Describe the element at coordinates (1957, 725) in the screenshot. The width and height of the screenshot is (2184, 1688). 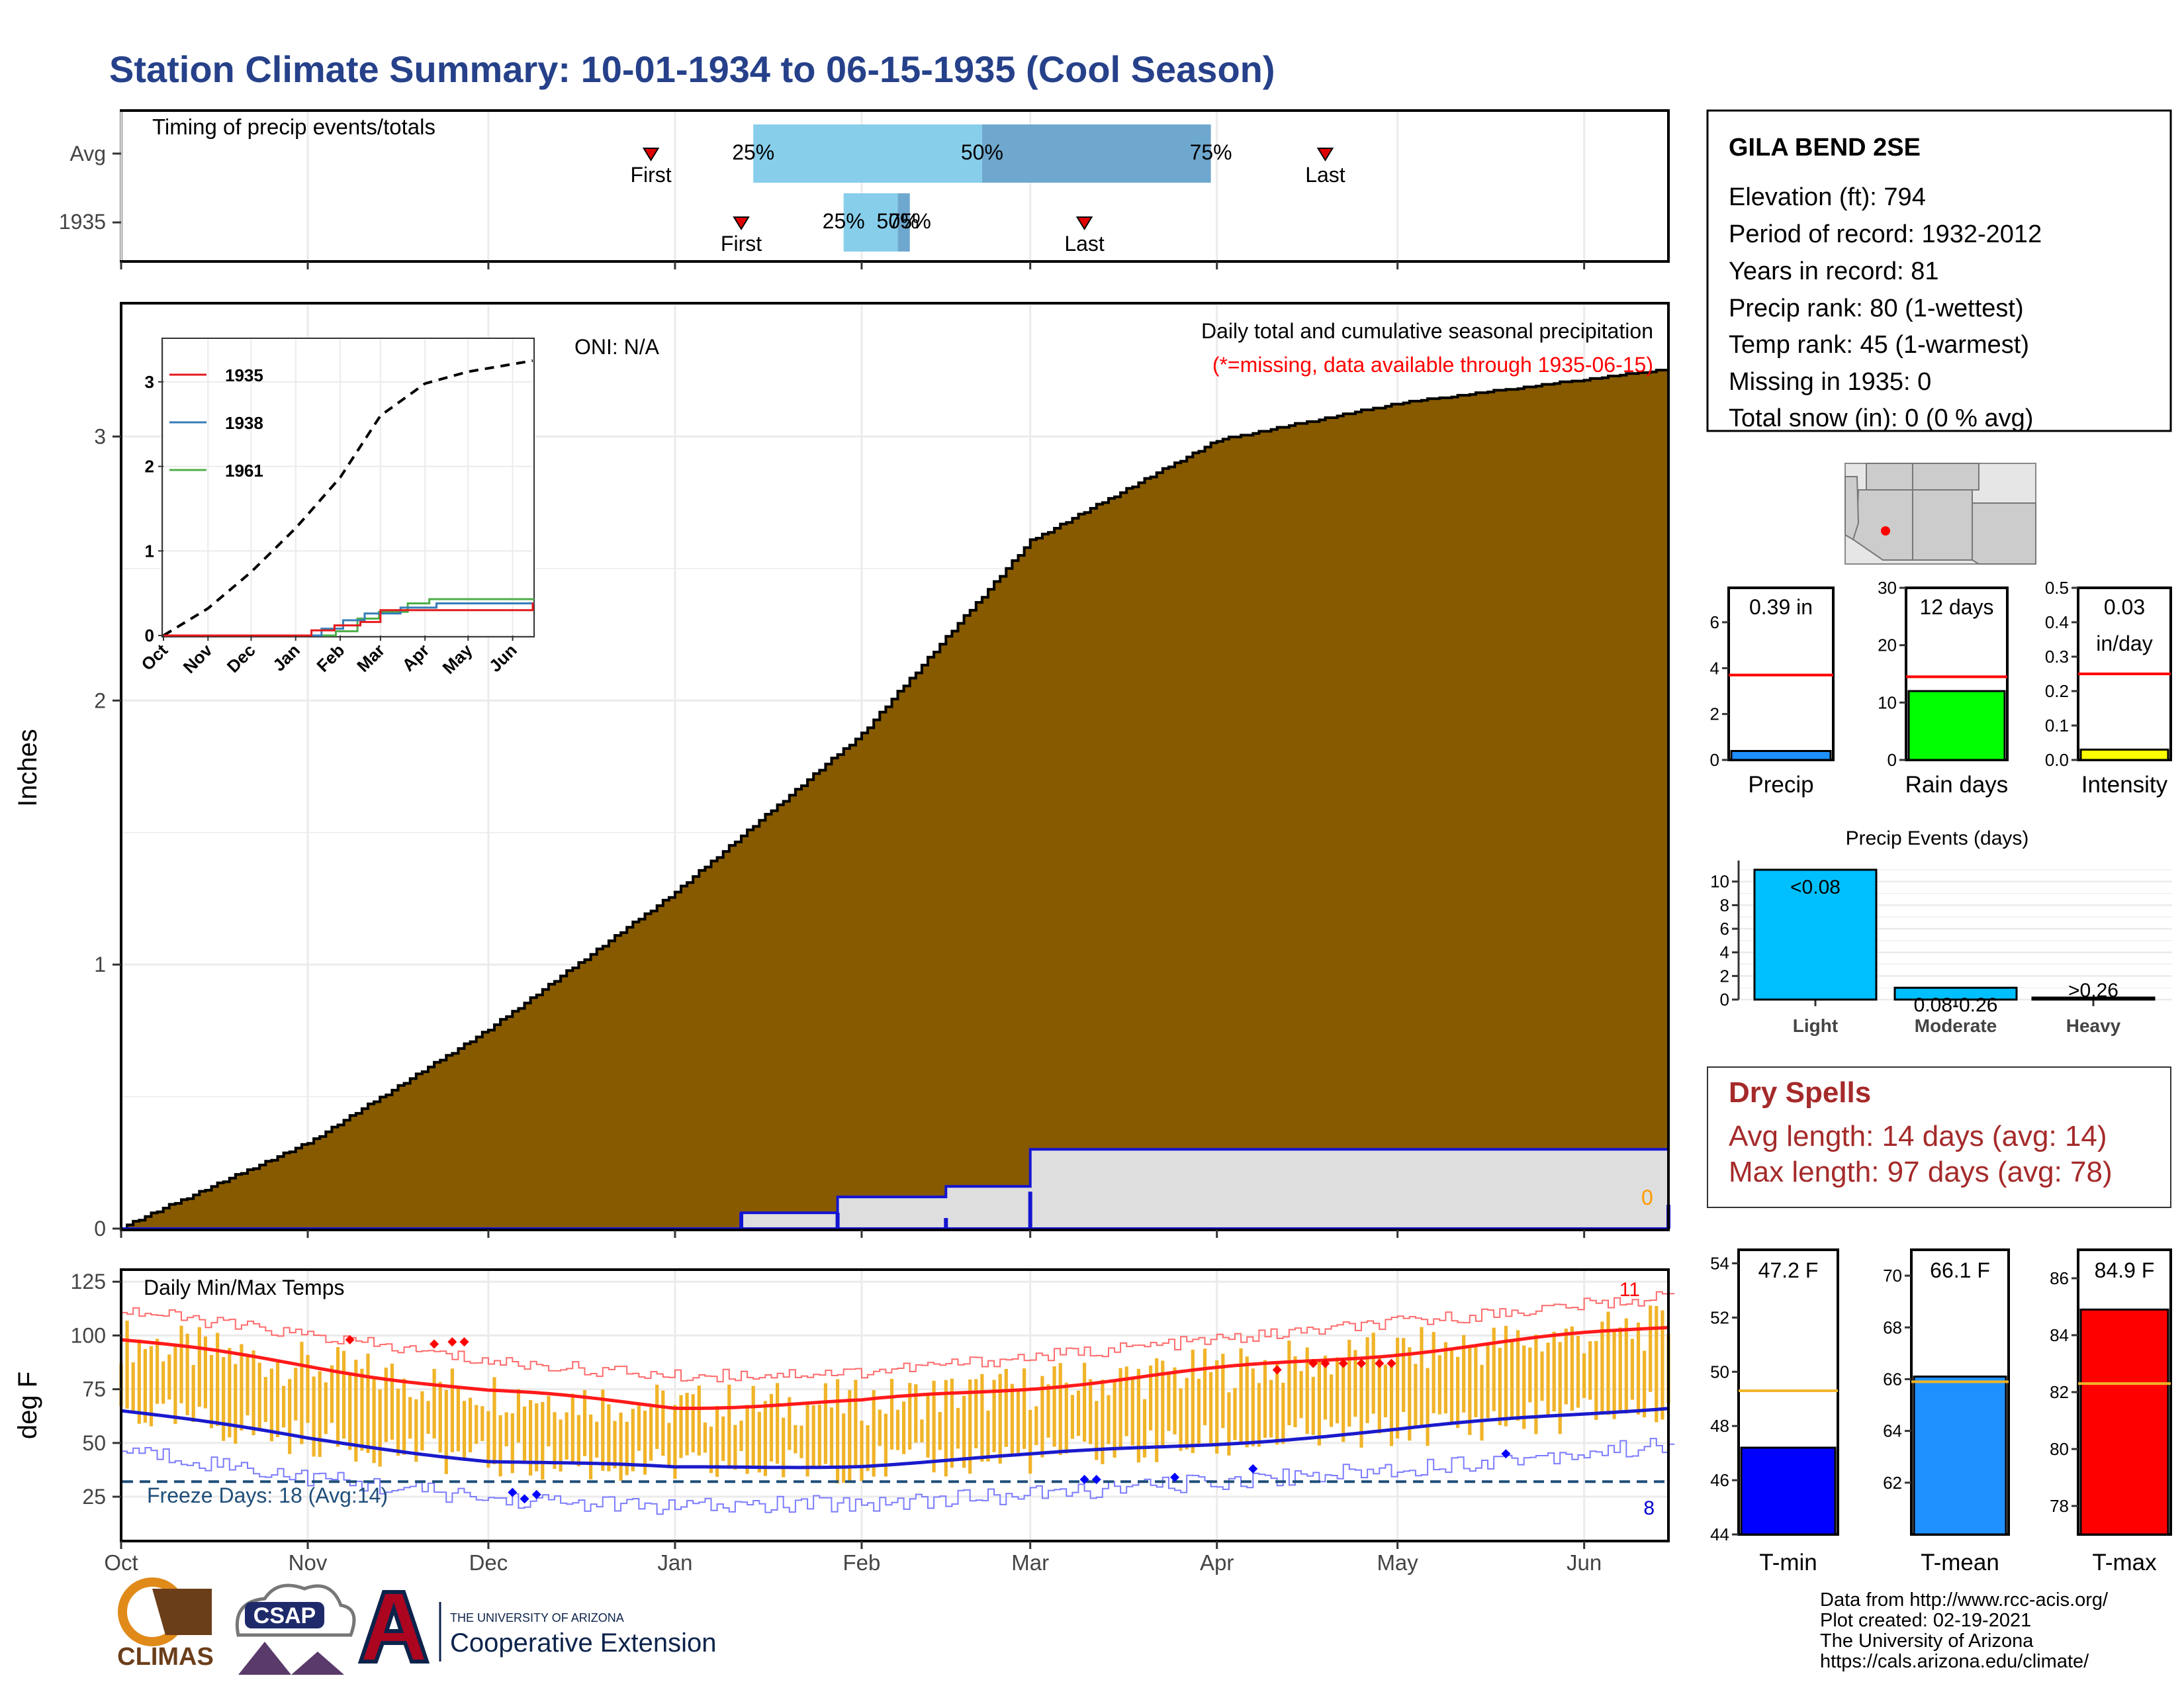
I see `mini-bar-value-bar` at that location.